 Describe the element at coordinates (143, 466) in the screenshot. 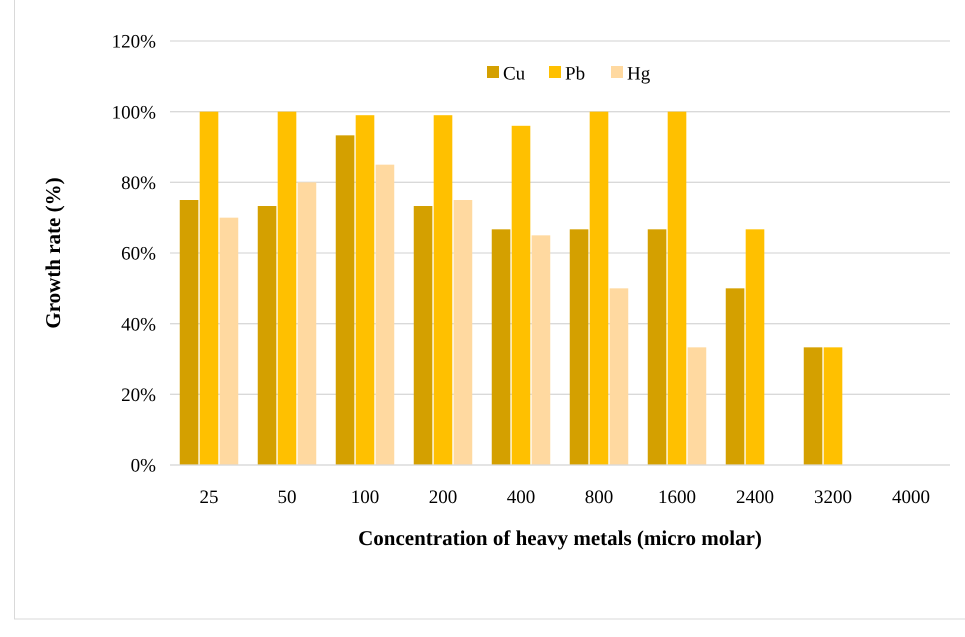

I see `y-tick-label: 0%` at that location.